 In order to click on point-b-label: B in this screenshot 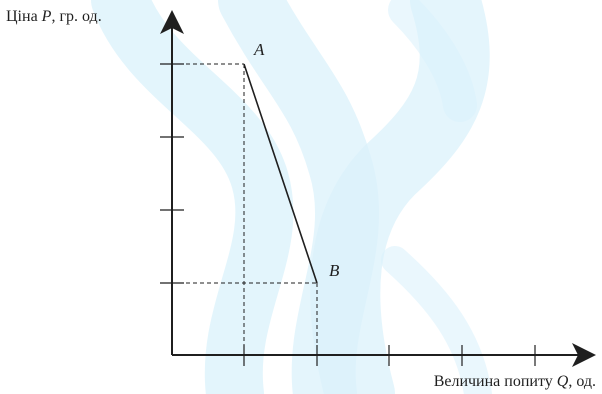, I will do `click(334, 270)`.